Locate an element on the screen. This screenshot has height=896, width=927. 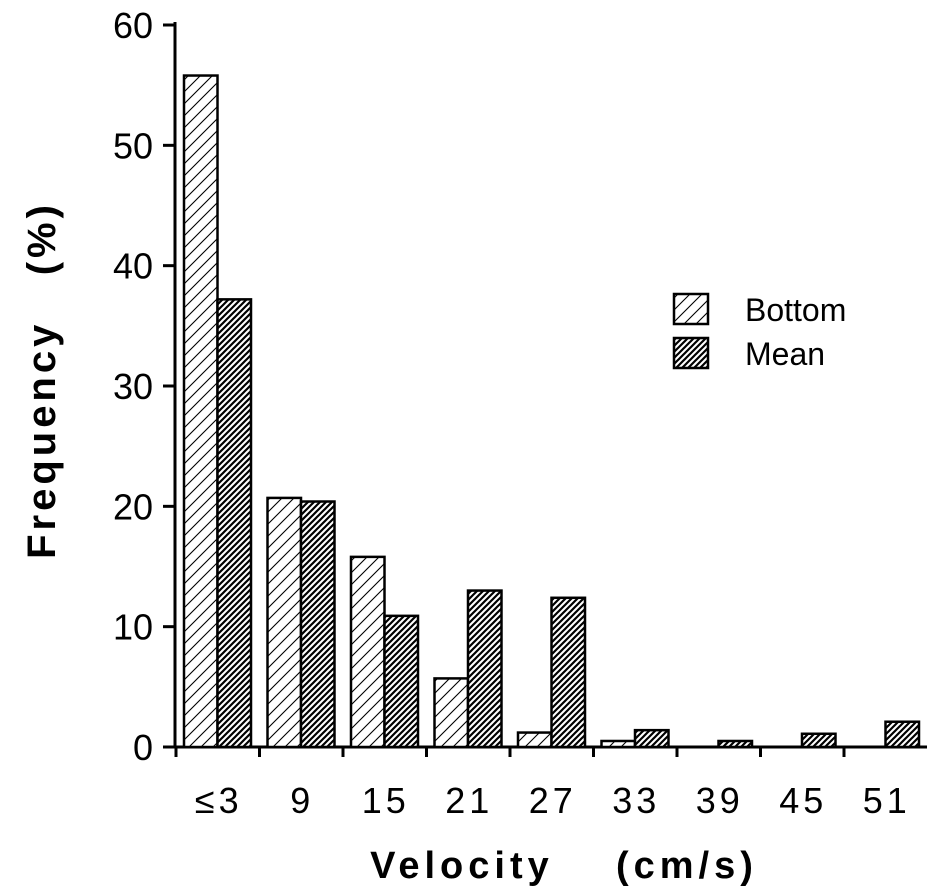
x-tick-label: 15 is located at coordinates (386, 800).